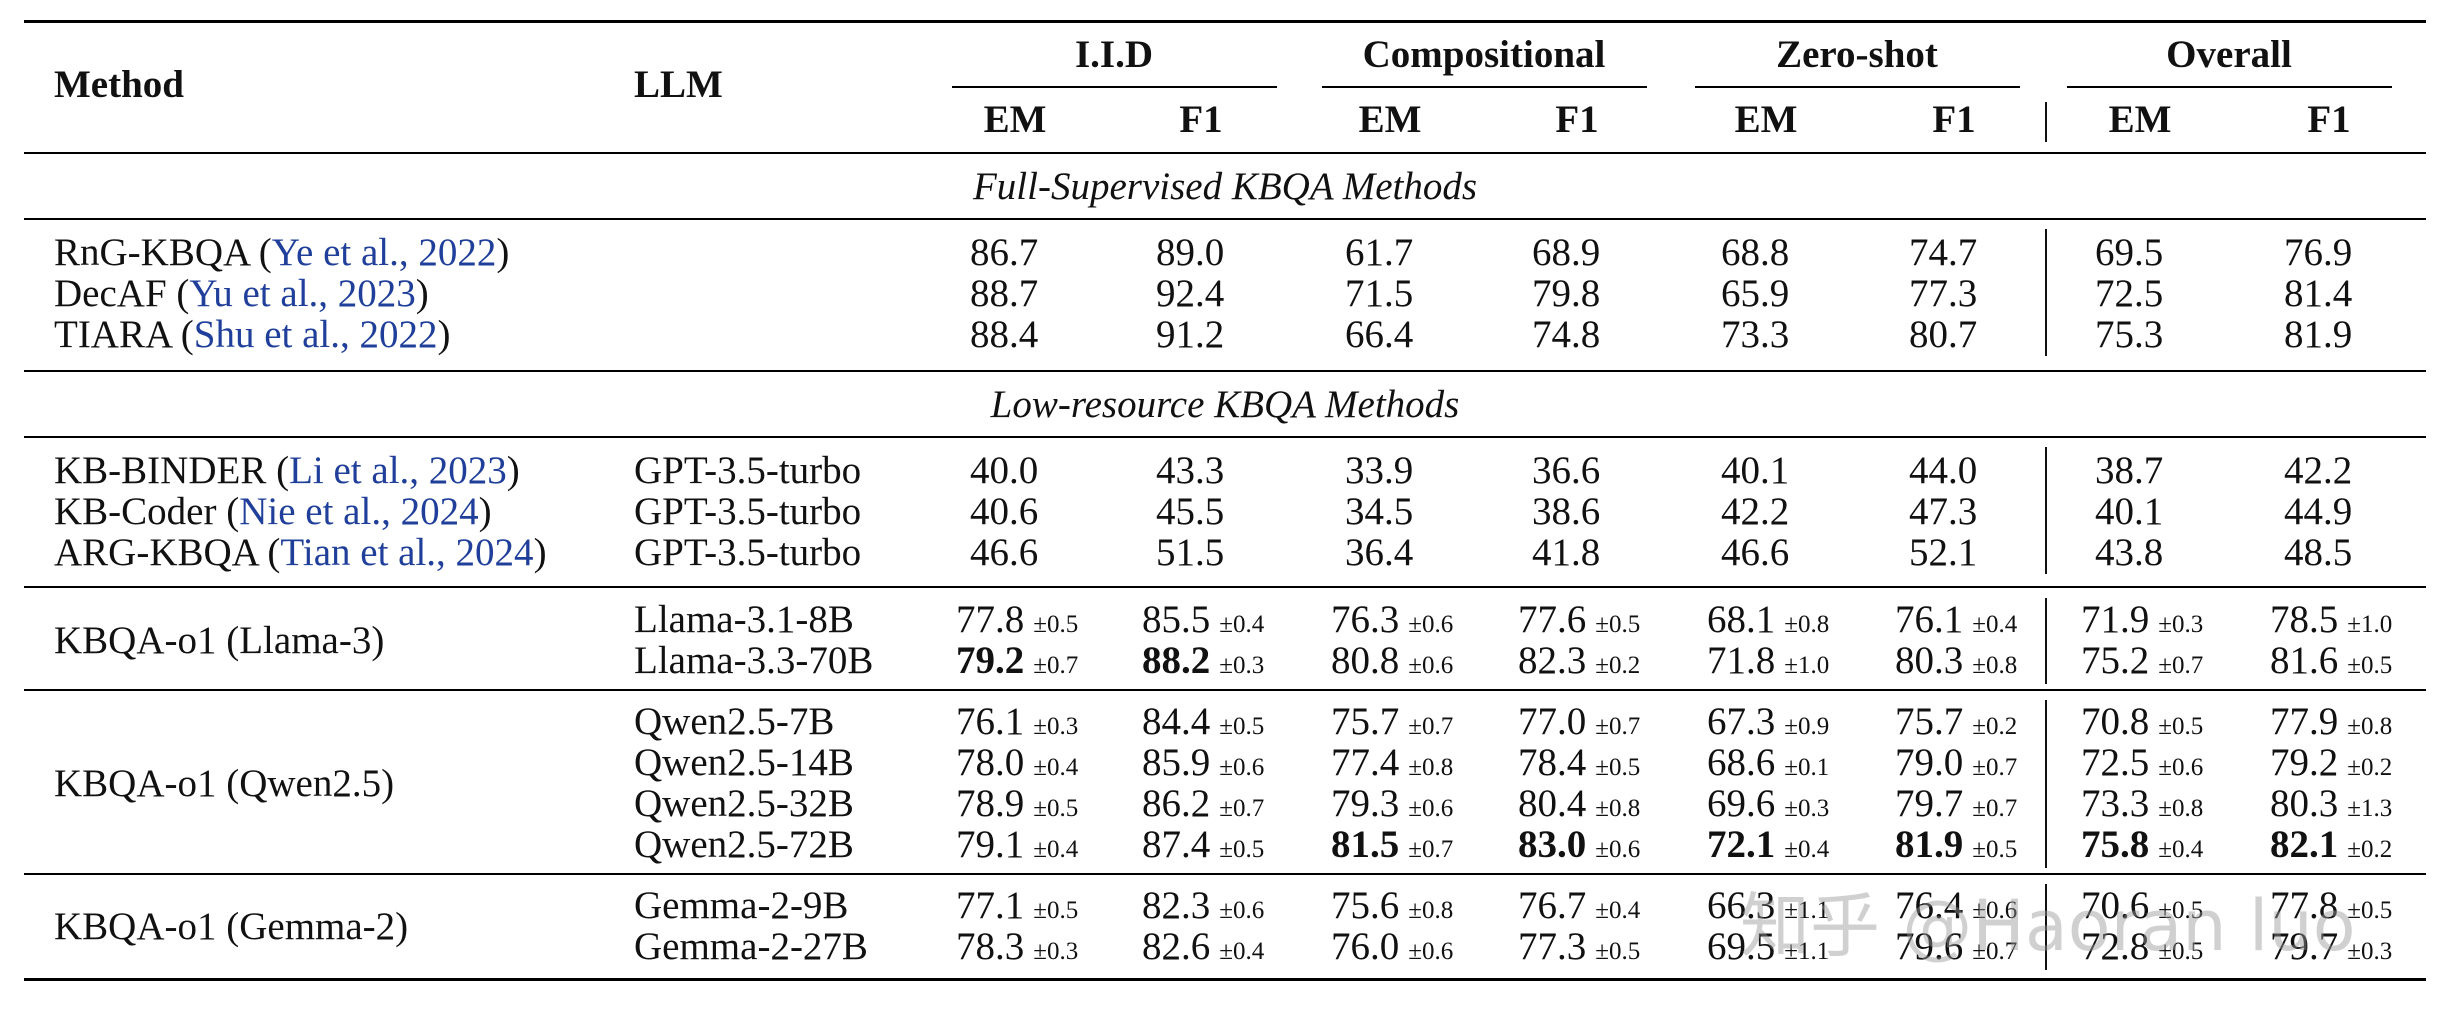 Image resolution: width=2450 pixels, height=1020 pixels. I want to click on table-cell: 75.7 ±0.7, so click(1392, 721).